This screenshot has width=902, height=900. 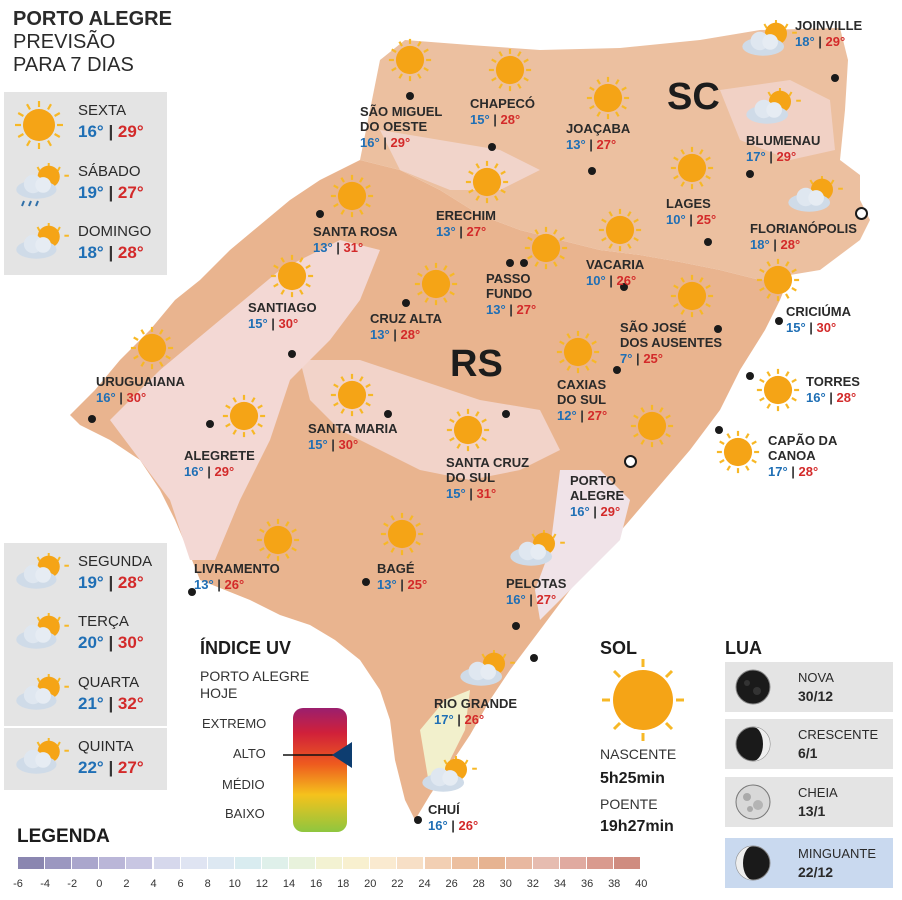 What do you see at coordinates (792, 455) in the screenshot?
I see `city-name-2: CANOA` at bounding box center [792, 455].